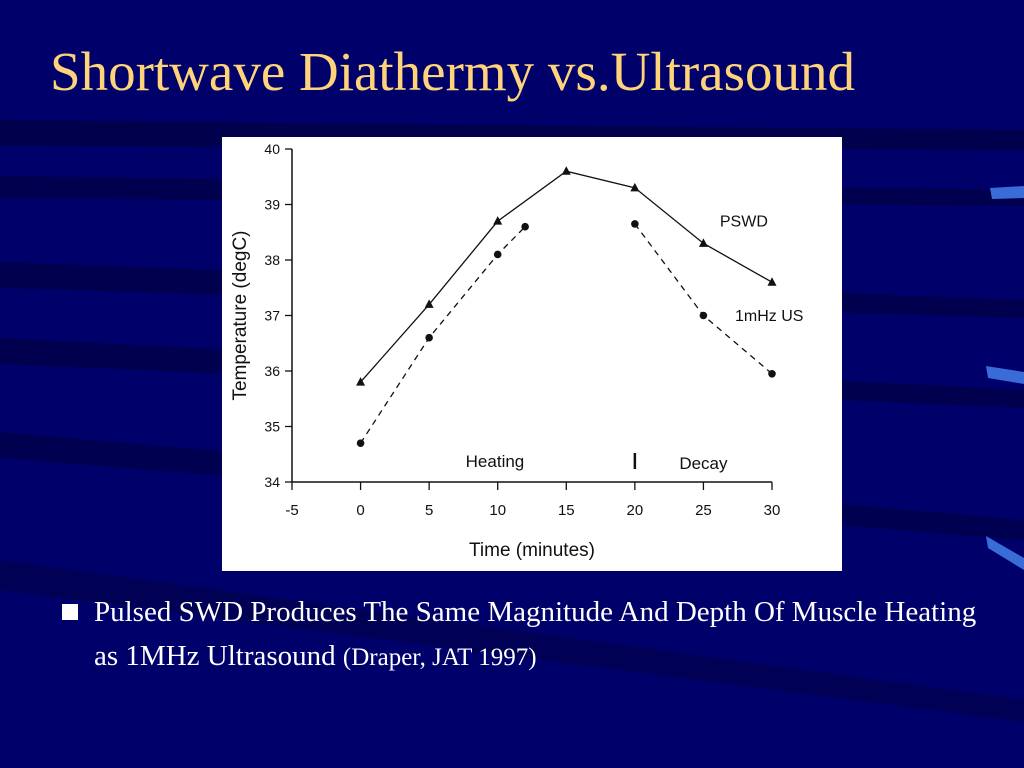  What do you see at coordinates (360, 510) in the screenshot?
I see `x-tick-label: 0` at bounding box center [360, 510].